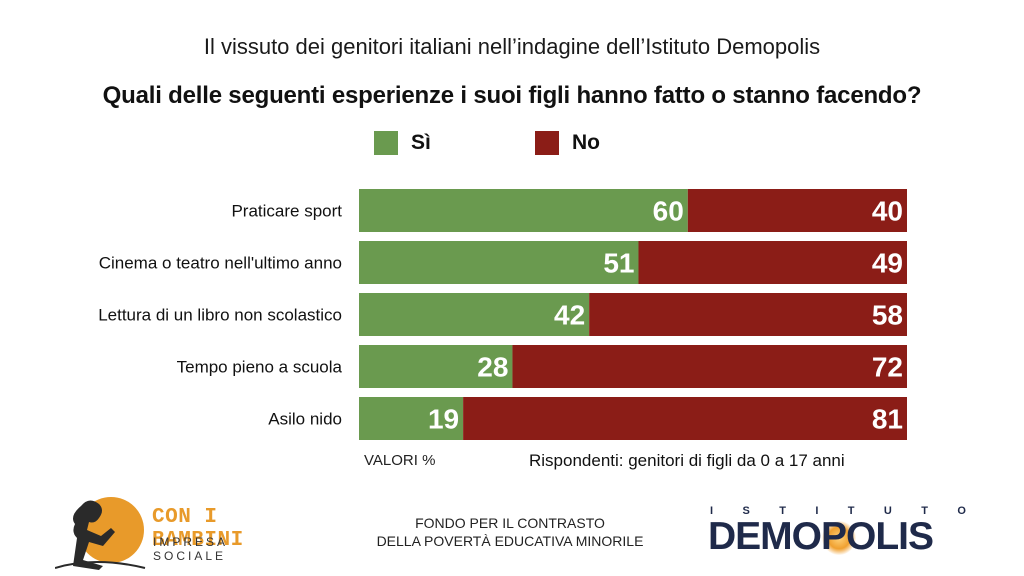 This screenshot has width=1024, height=576. Describe the element at coordinates (746, 511) in the screenshot. I see `demo-letter: S` at that location.